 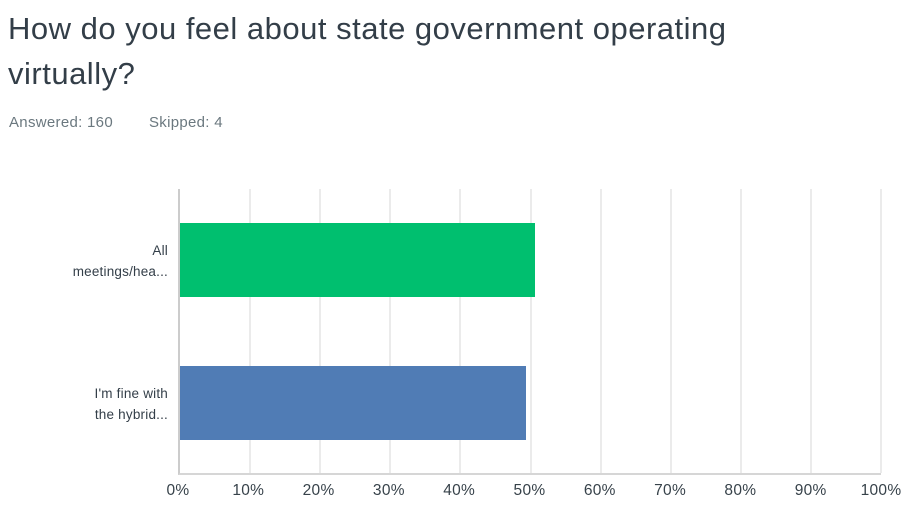 What do you see at coordinates (529, 490) in the screenshot?
I see `x-tick-label: 50%` at bounding box center [529, 490].